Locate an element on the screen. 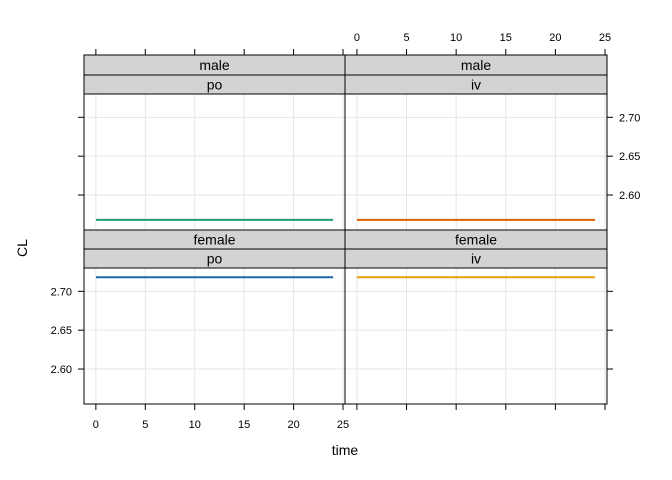 This screenshot has width=672, height=480. x-tick-label-bottom: 5 is located at coordinates (145, 425).